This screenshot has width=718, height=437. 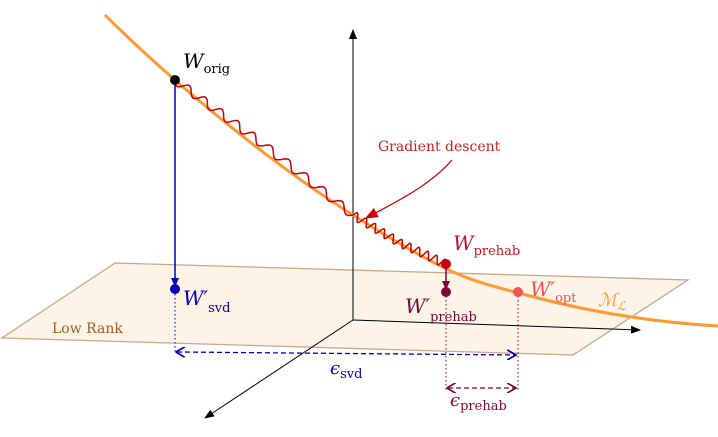 I want to click on gradient-descent-arrow, so click(x=408, y=189).